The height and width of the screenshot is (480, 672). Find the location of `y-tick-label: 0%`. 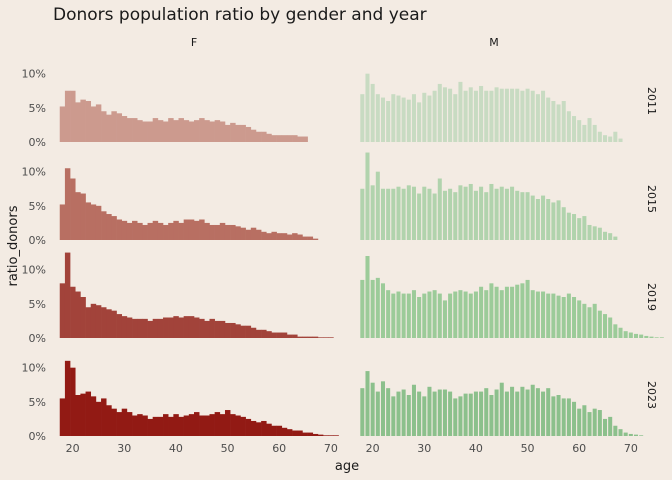

y-tick-label: 0% is located at coordinates (37, 142).